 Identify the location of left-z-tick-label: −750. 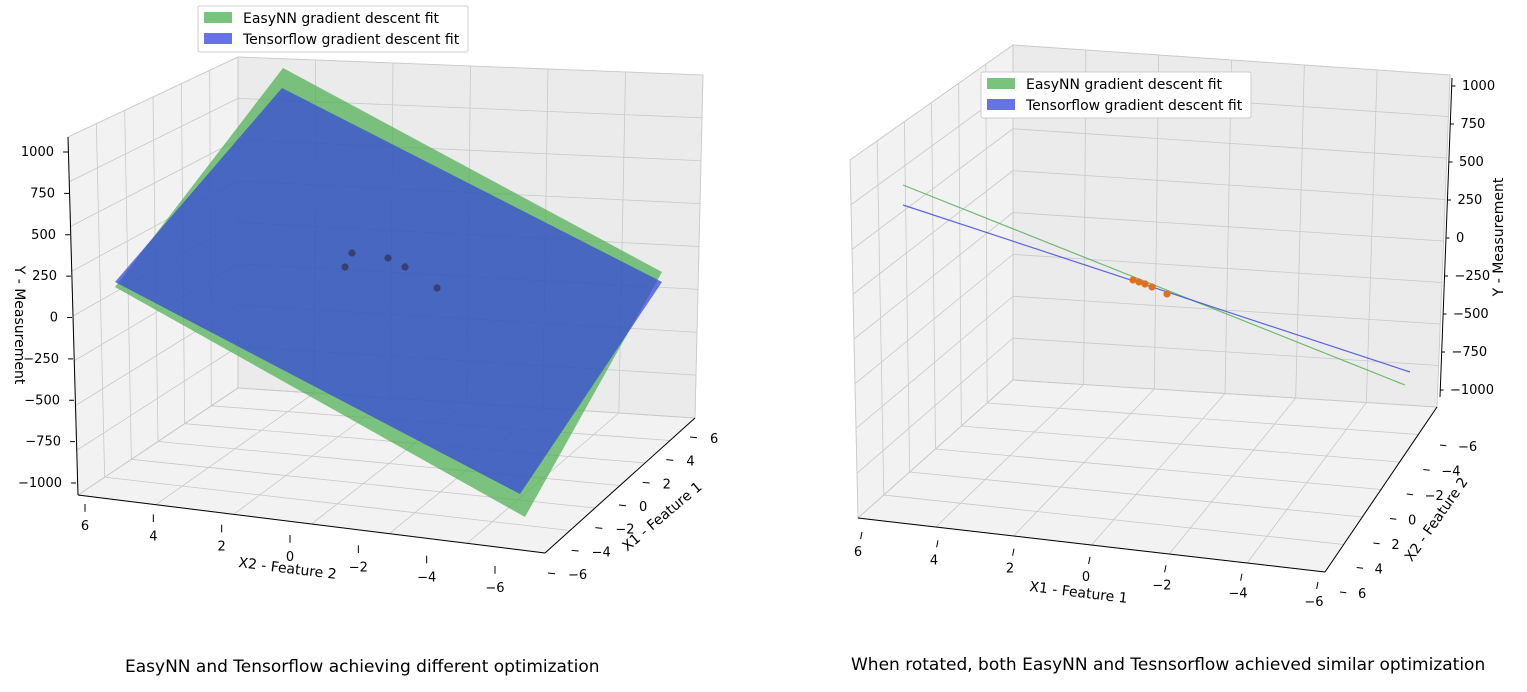
(43, 442).